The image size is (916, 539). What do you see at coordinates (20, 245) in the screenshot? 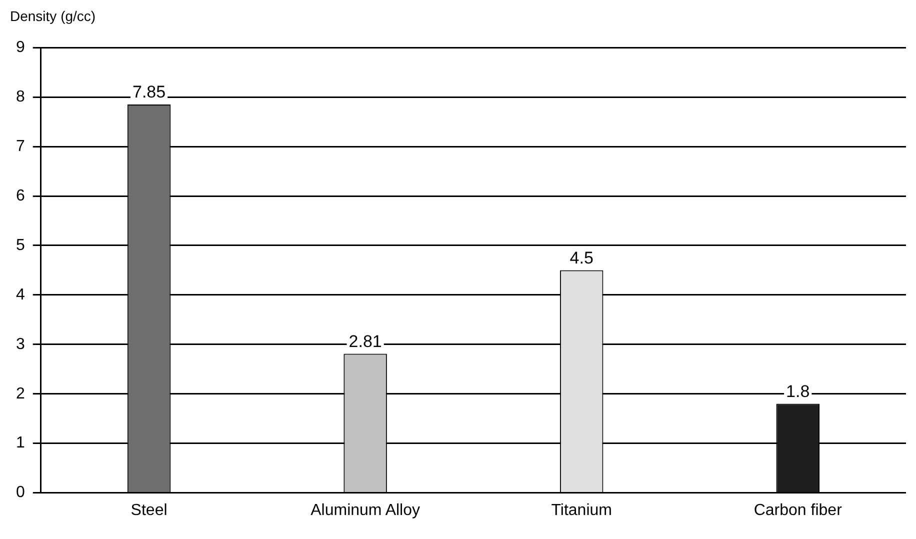
I see `y-tick-label: 5` at bounding box center [20, 245].